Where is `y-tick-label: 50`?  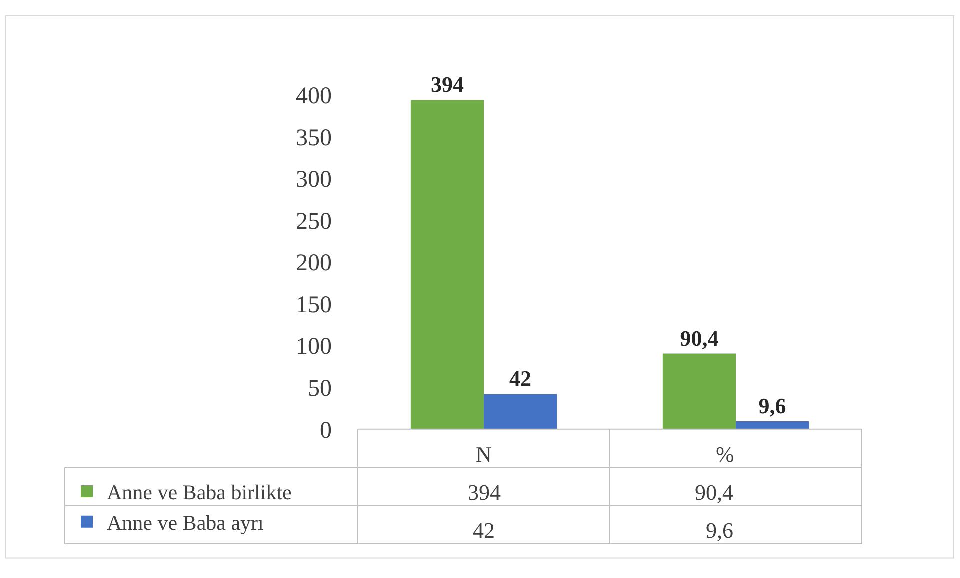
y-tick-label: 50 is located at coordinates (320, 389).